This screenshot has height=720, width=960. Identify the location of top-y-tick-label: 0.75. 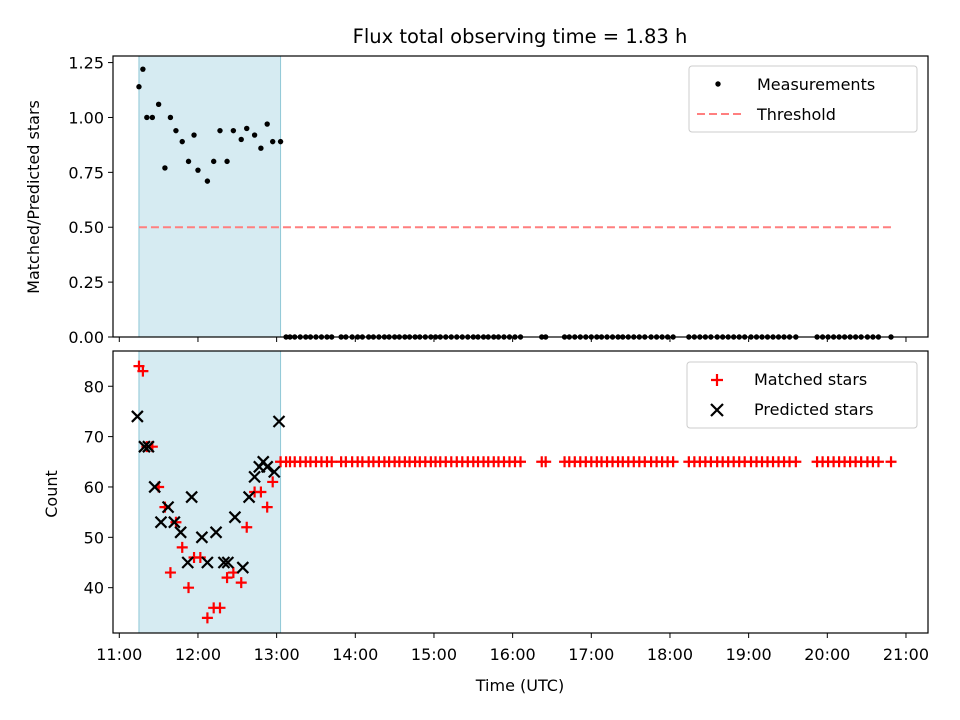
(86, 172).